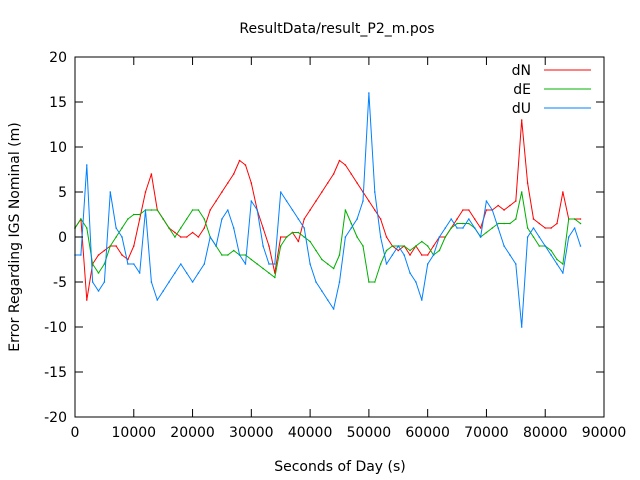  I want to click on y-tick-label: -15, so click(55, 373).